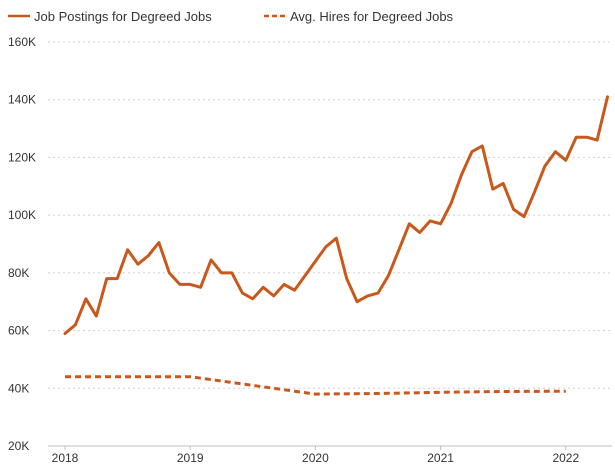 This screenshot has width=615, height=466. Describe the element at coordinates (18, 331) in the screenshot. I see `y-tick-label: 60K` at that location.